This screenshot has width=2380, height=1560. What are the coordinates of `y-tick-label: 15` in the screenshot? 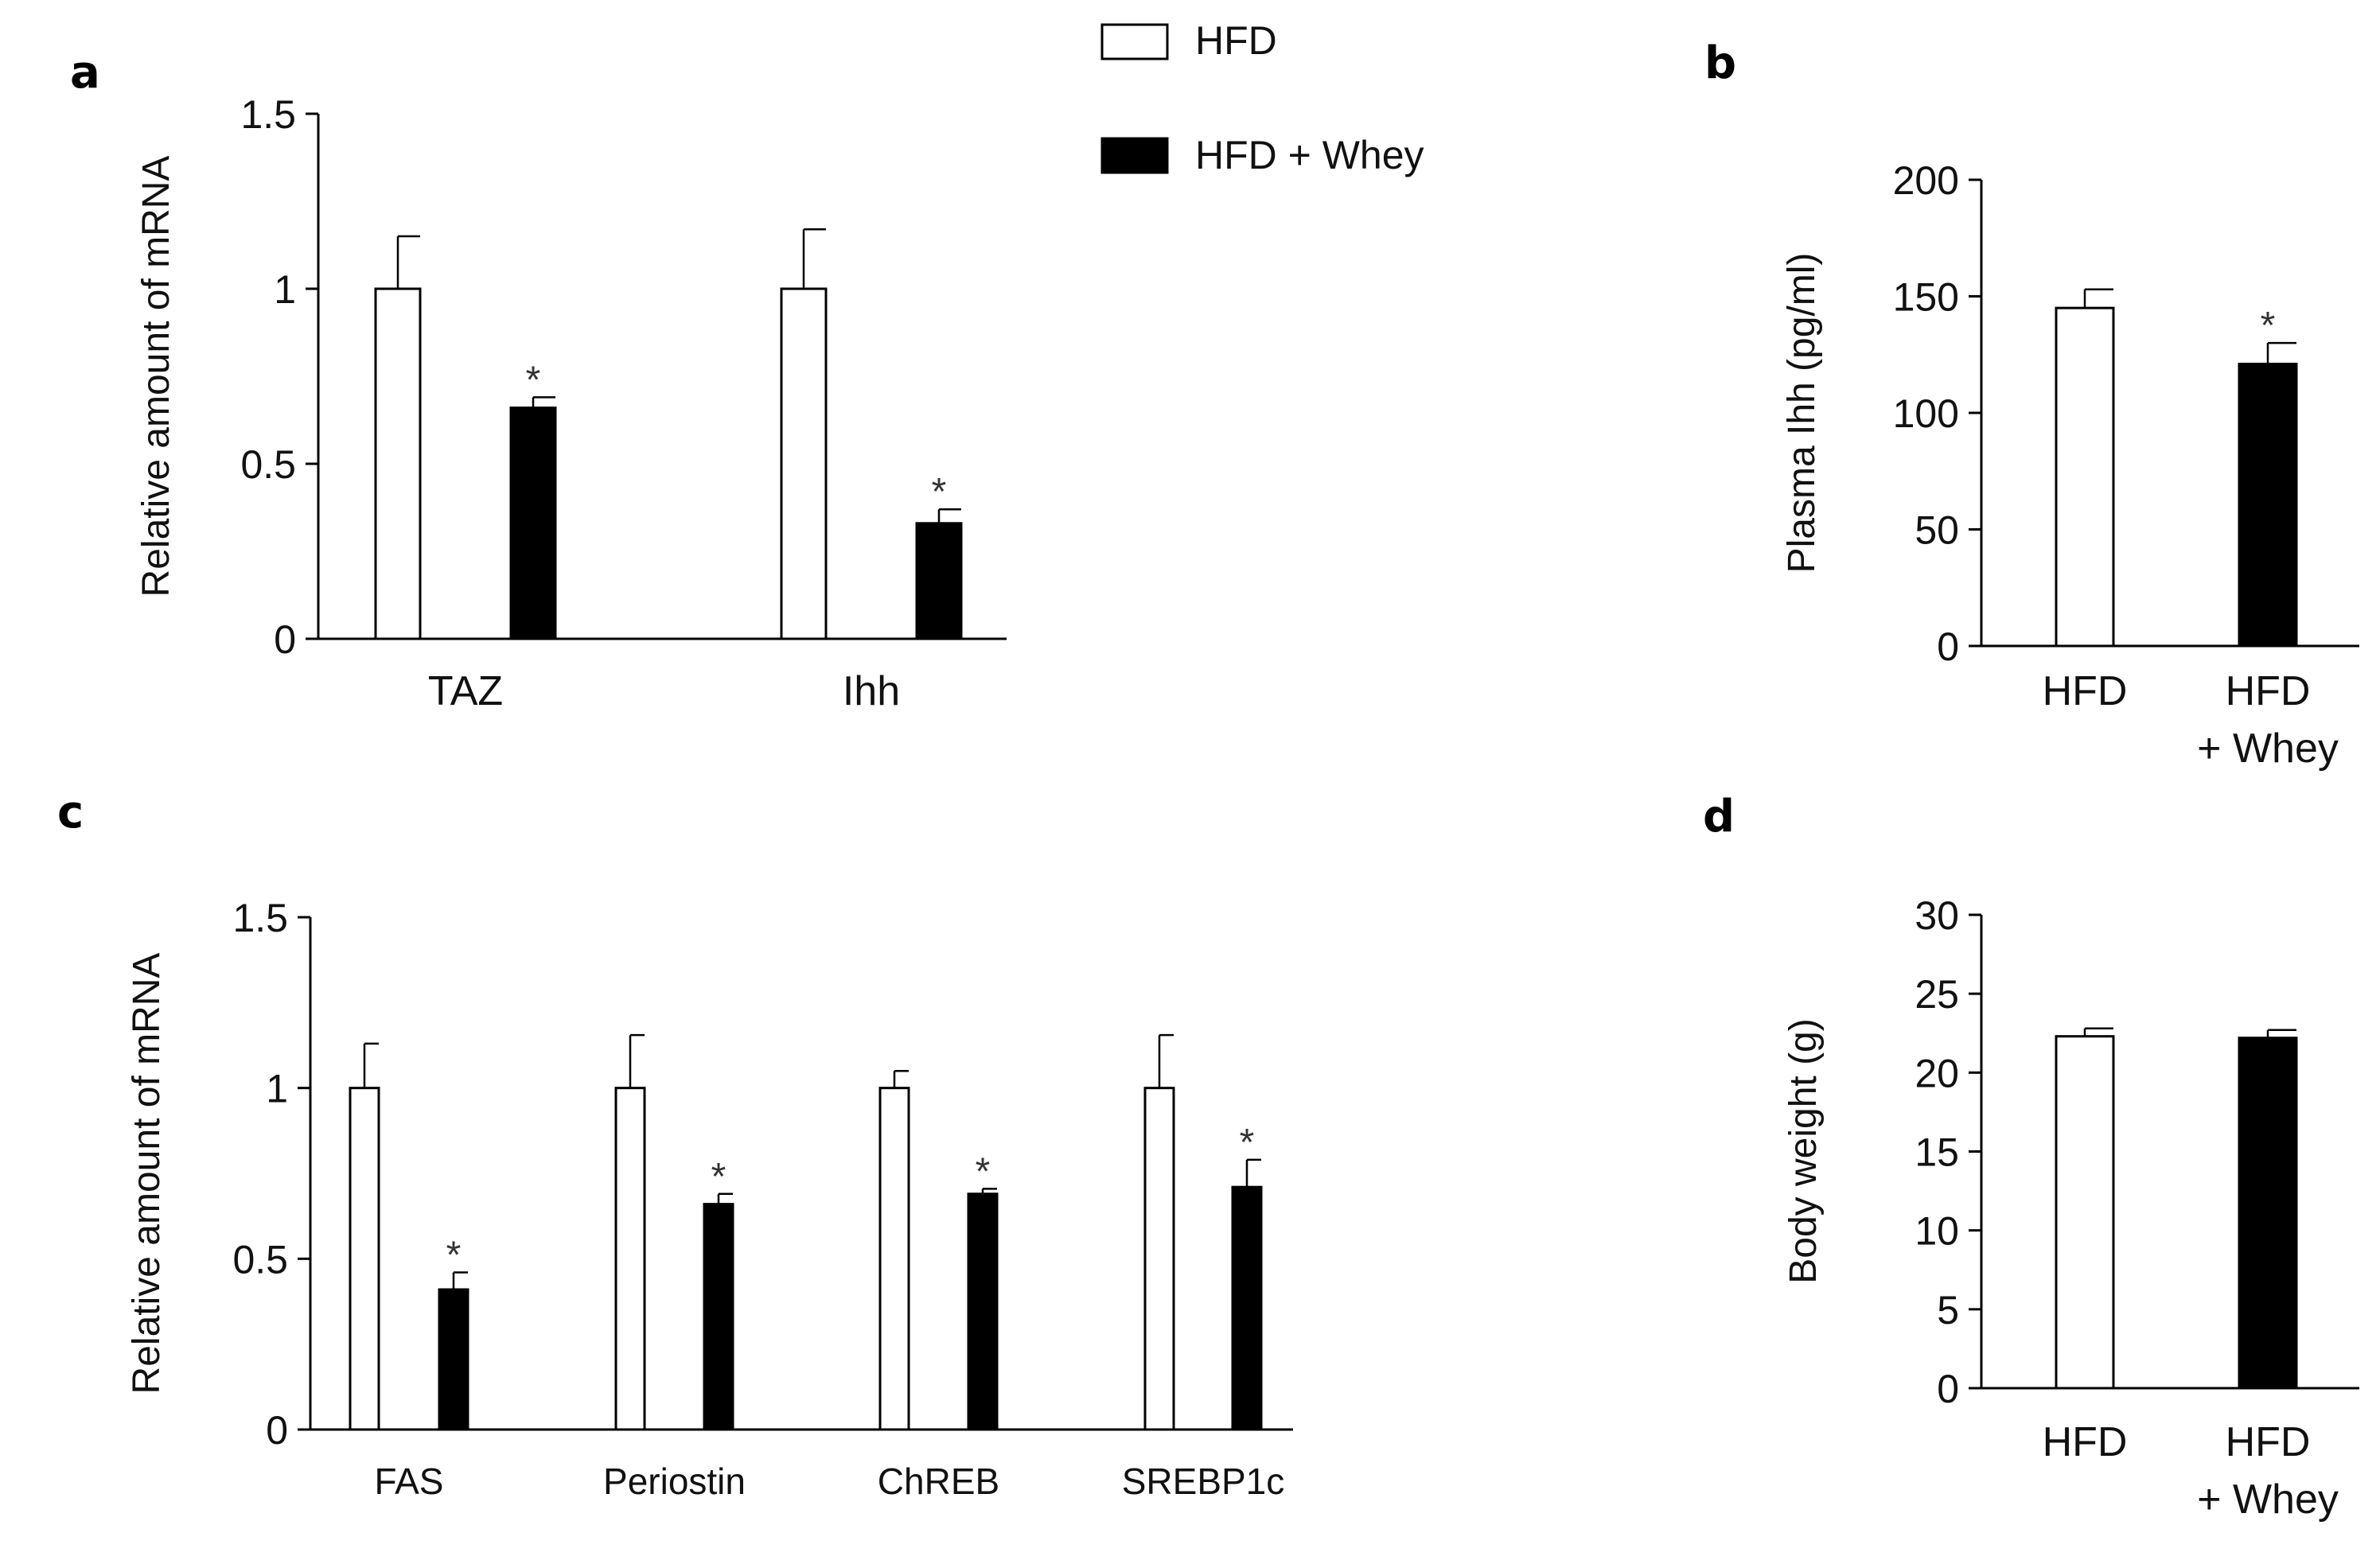 It's located at (1937, 1152).